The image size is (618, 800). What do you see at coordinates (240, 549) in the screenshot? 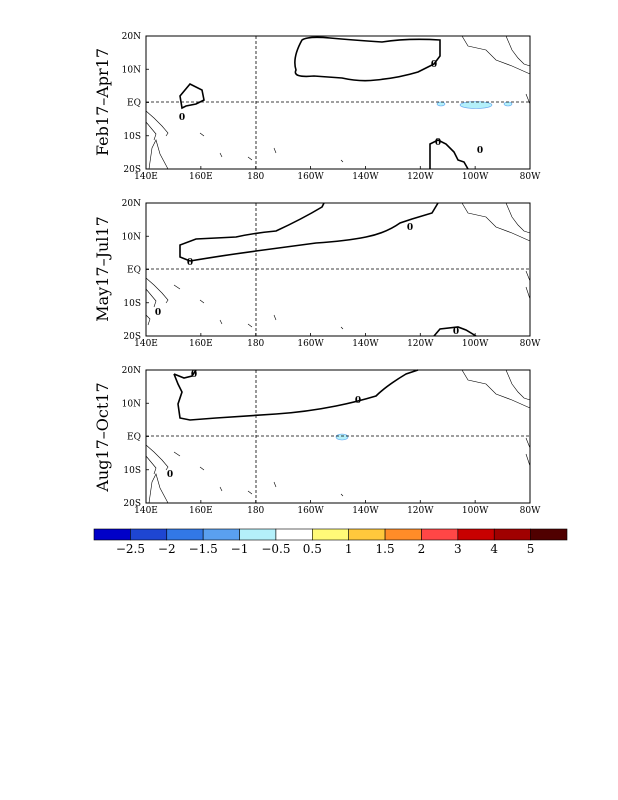
I see `colorbar-label: −1` at bounding box center [240, 549].